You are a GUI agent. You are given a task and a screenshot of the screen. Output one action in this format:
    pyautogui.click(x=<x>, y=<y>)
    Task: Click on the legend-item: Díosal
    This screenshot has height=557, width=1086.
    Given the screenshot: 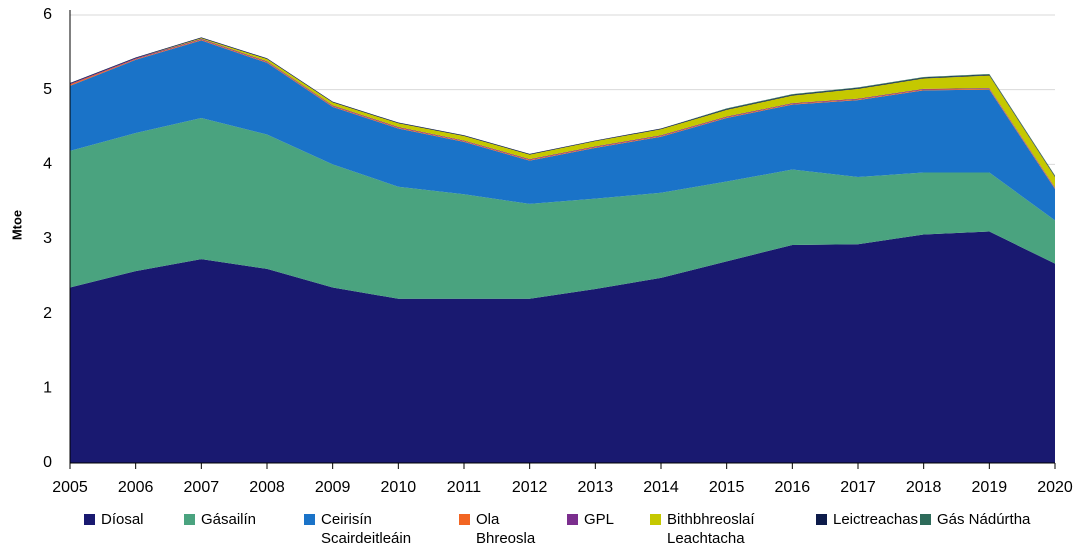 What is the action you would take?
    pyautogui.click(x=131, y=519)
    